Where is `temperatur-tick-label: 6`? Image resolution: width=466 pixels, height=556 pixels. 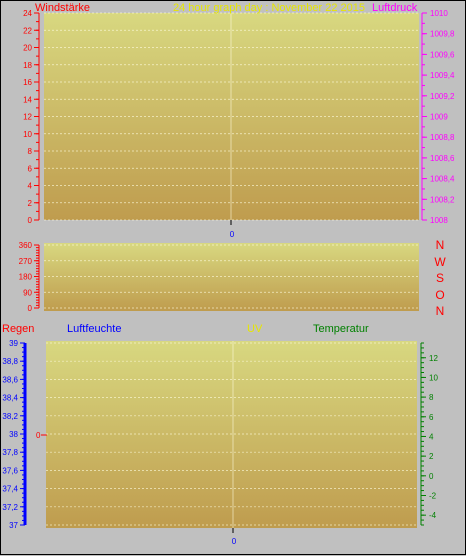 temperatur-tick-label: 6 is located at coordinates (431, 417).